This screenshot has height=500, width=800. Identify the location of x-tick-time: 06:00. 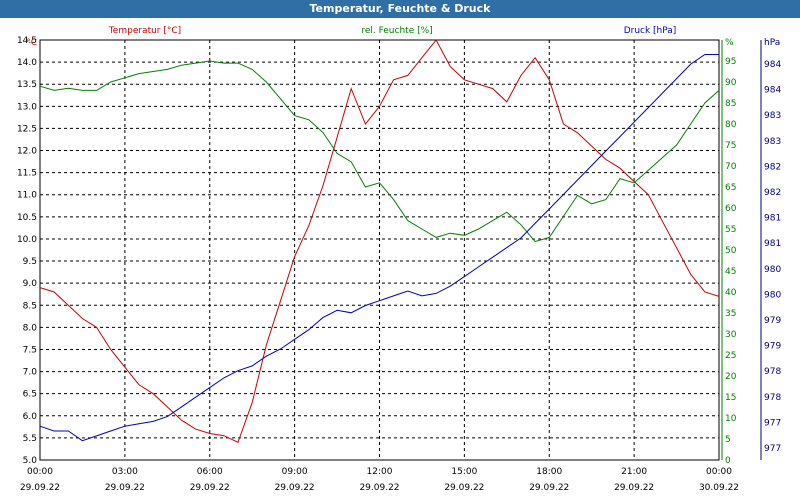
(210, 472).